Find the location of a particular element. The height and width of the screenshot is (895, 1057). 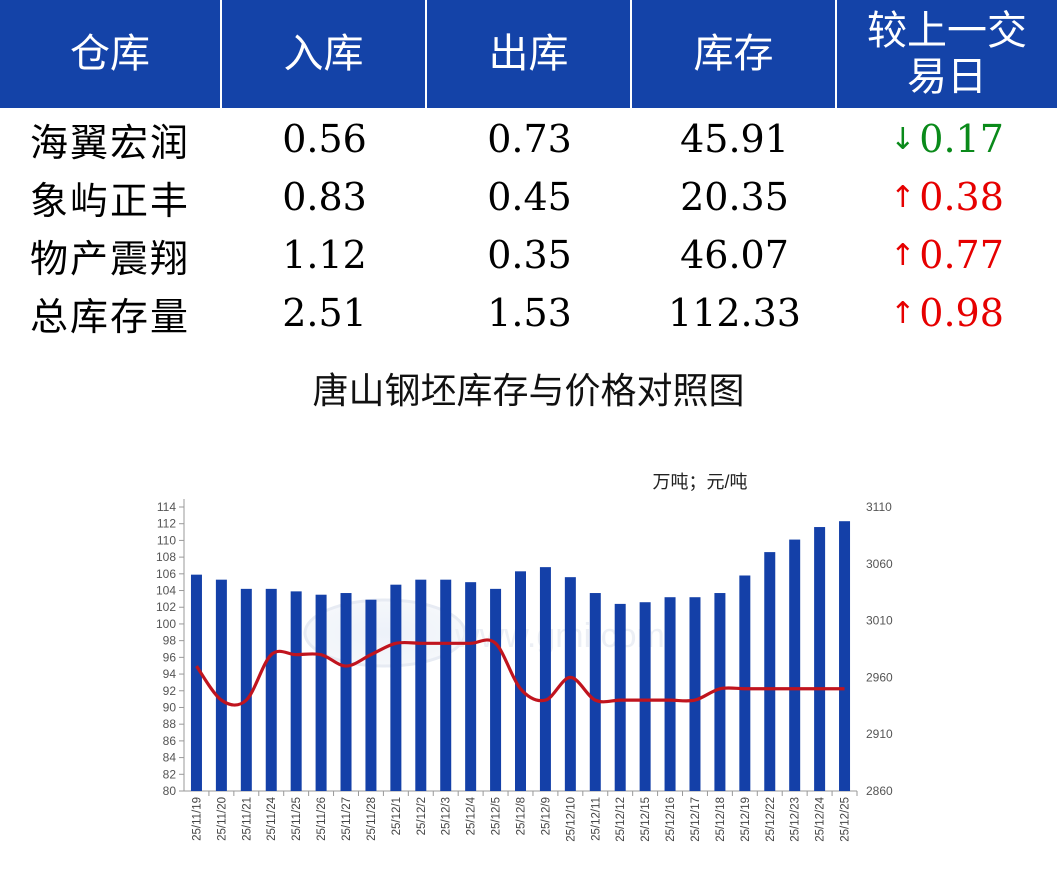

x-tick-label: 25/12/3 is located at coordinates (447, 816).